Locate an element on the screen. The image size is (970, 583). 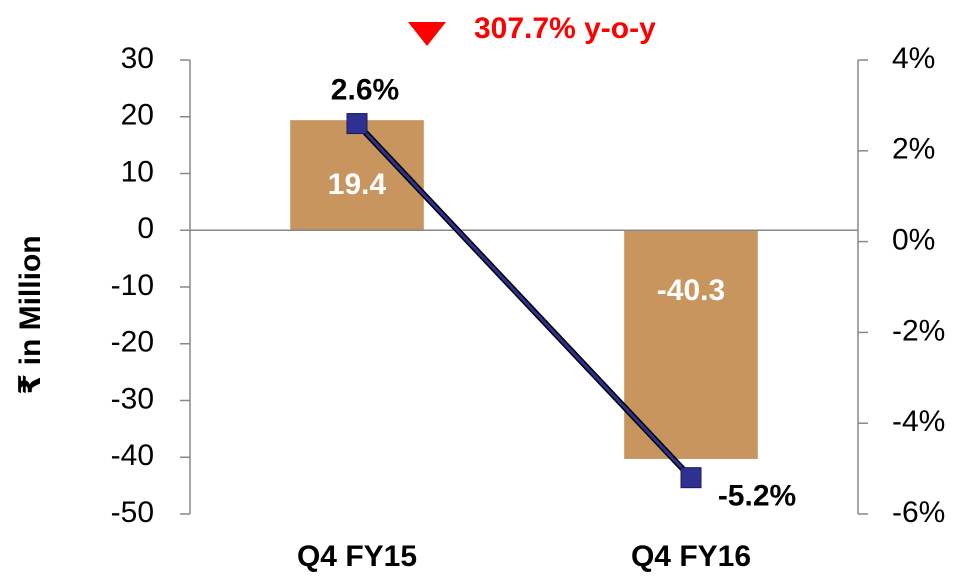
x-tick-label: Q4 FY15 is located at coordinates (357, 556).